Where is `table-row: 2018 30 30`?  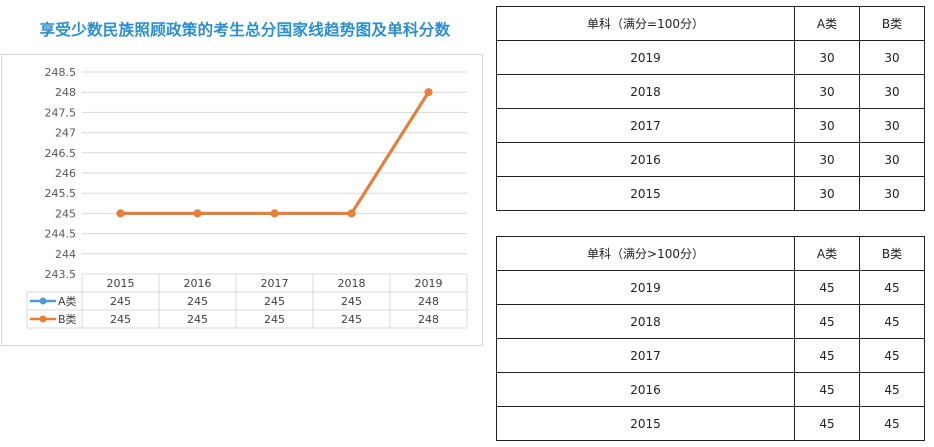 table-row: 2018 30 30 is located at coordinates (710, 91).